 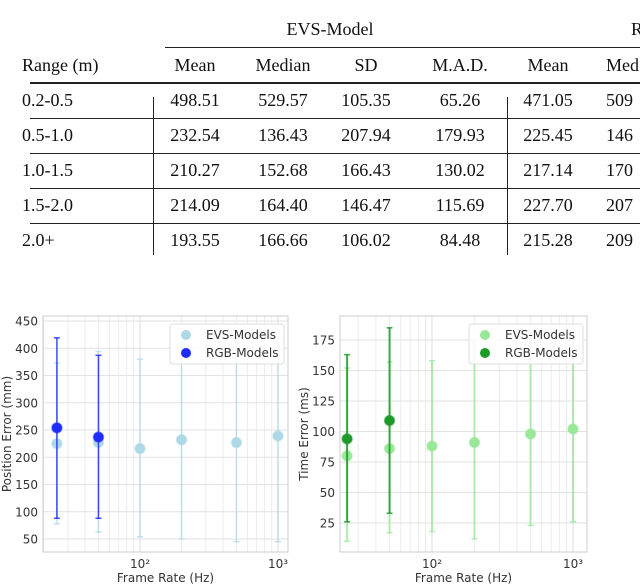 I want to click on table-cell: 115.69, so click(x=460, y=205).